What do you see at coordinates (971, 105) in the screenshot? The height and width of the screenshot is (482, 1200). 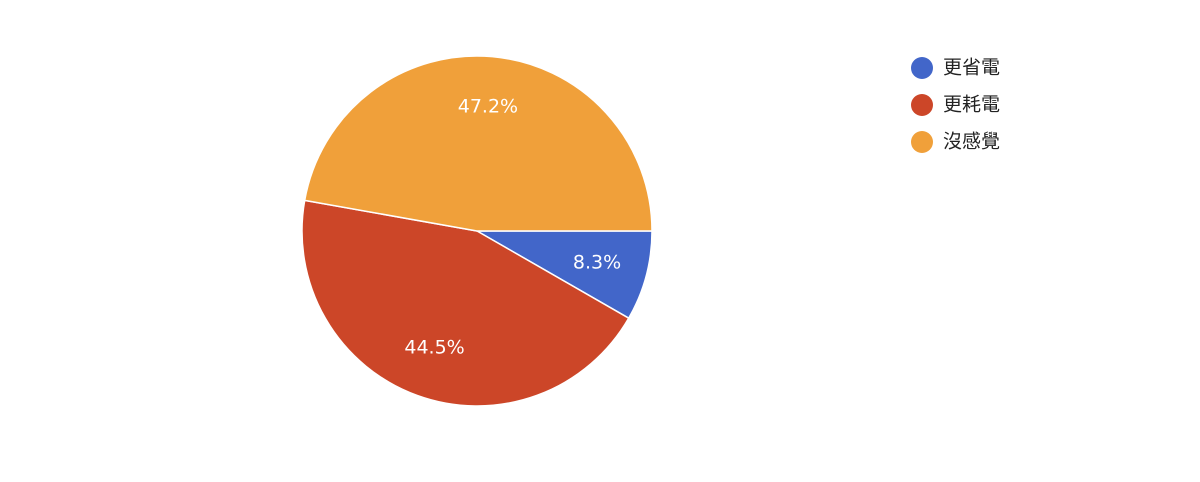 I see `legend-label: 更耗電` at bounding box center [971, 105].